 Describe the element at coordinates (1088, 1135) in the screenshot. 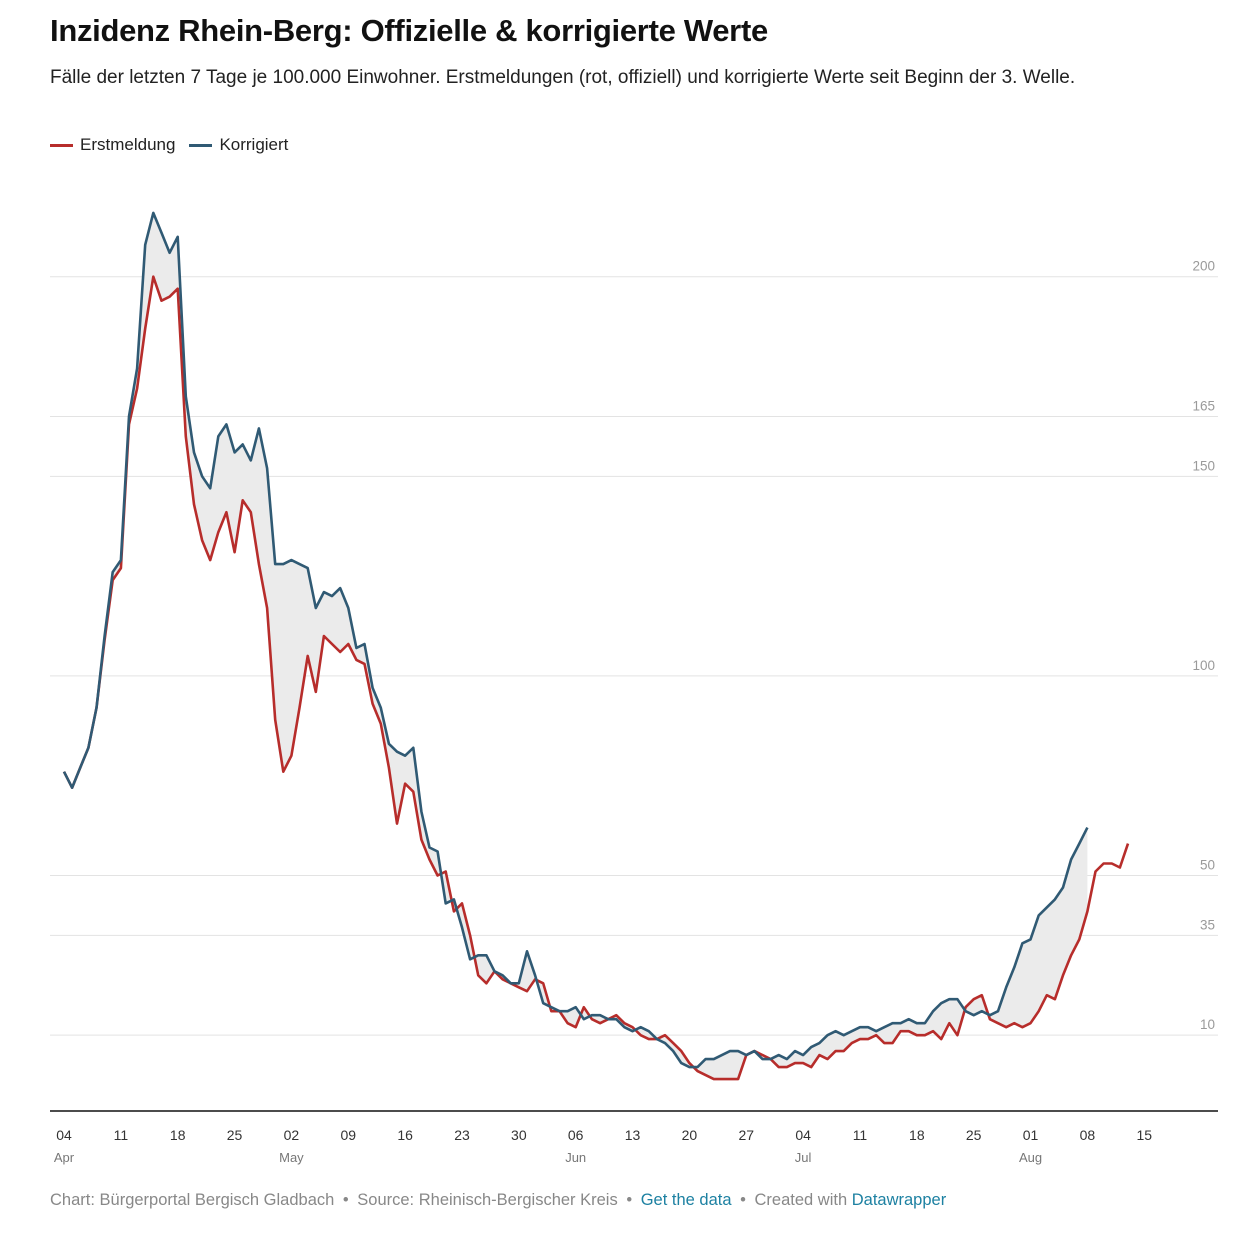

I see `x-tick-label: 08` at that location.